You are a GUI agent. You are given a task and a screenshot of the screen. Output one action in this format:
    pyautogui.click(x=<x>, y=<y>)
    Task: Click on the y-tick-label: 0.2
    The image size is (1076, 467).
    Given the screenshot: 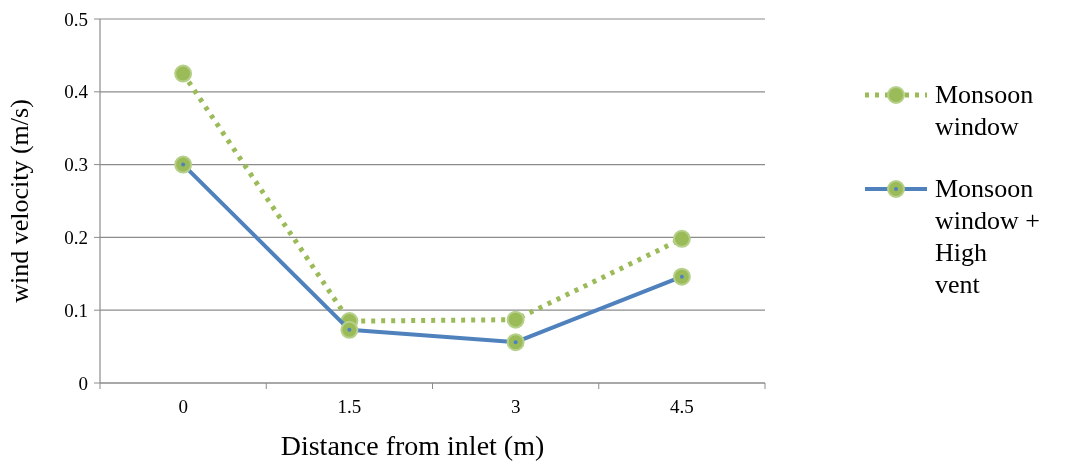 What is the action you would take?
    pyautogui.click(x=76, y=238)
    